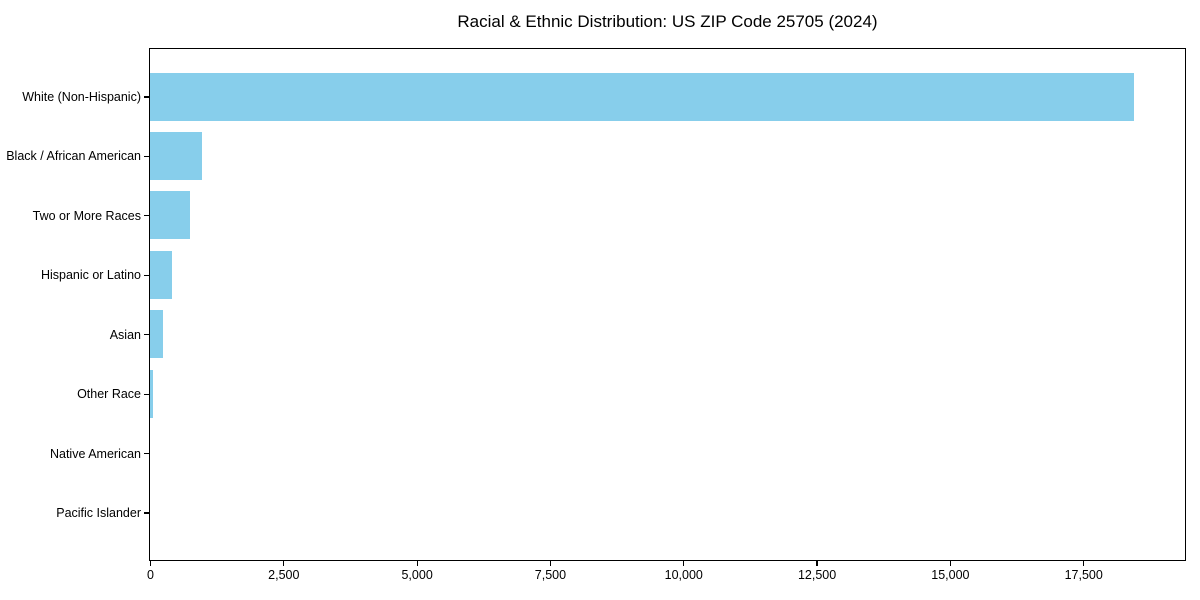 The width and height of the screenshot is (1200, 600). What do you see at coordinates (176, 155) in the screenshot?
I see `bar-black-african-american` at bounding box center [176, 155].